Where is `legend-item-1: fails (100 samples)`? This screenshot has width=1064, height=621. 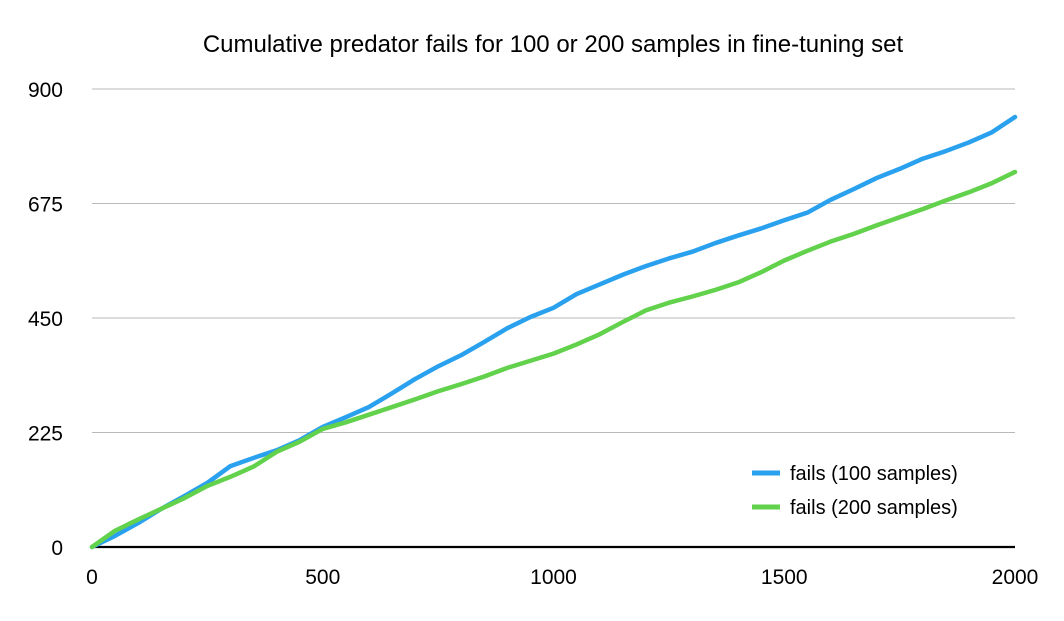
legend-item-1: fails (100 samples) is located at coordinates (855, 474).